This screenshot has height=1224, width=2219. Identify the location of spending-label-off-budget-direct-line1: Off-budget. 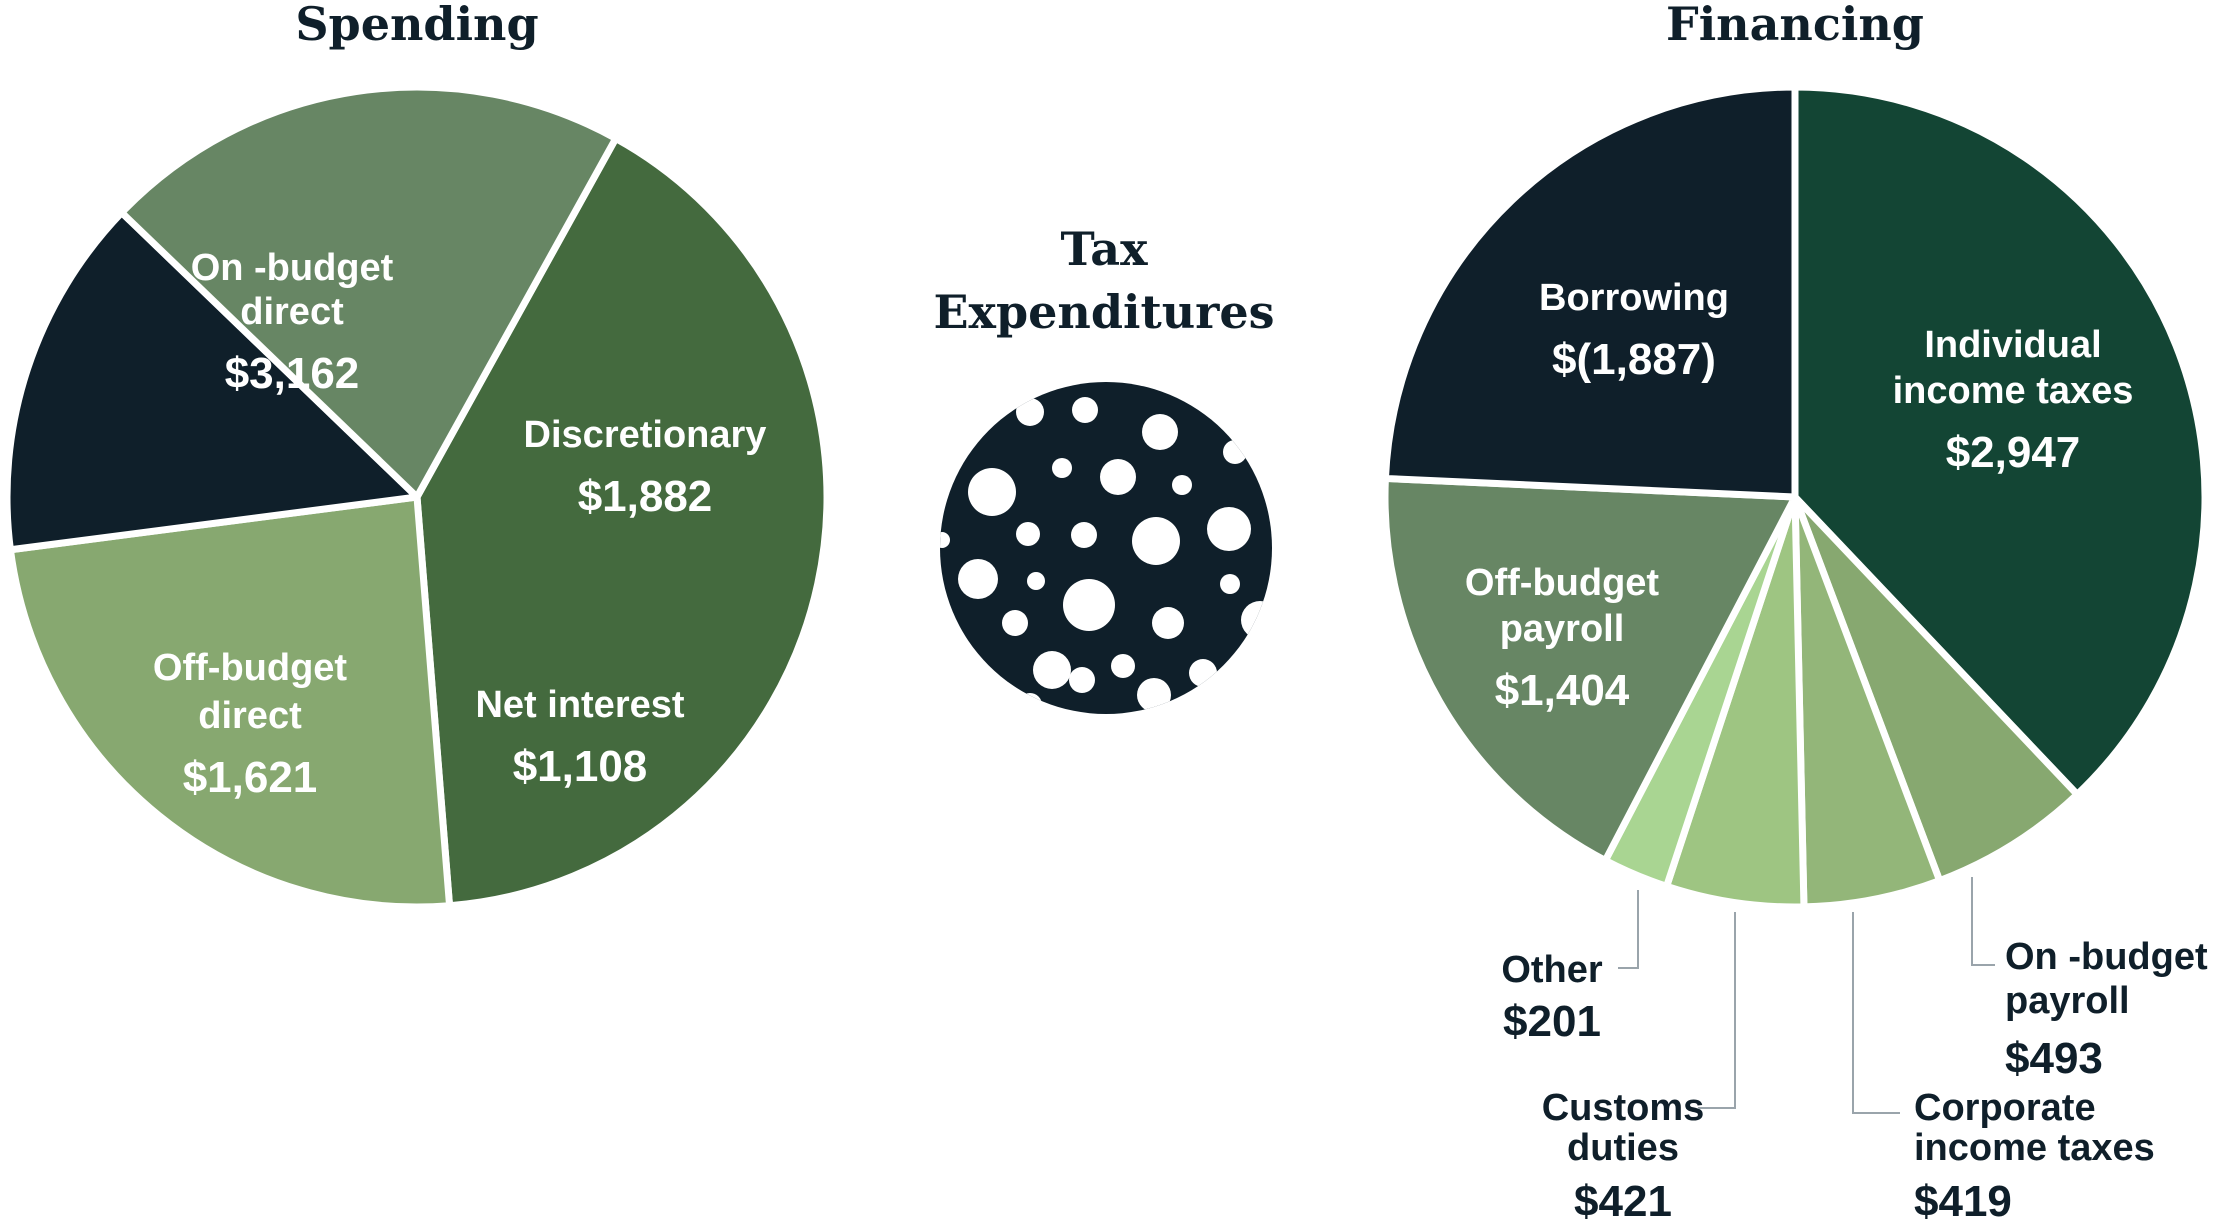
(250, 668).